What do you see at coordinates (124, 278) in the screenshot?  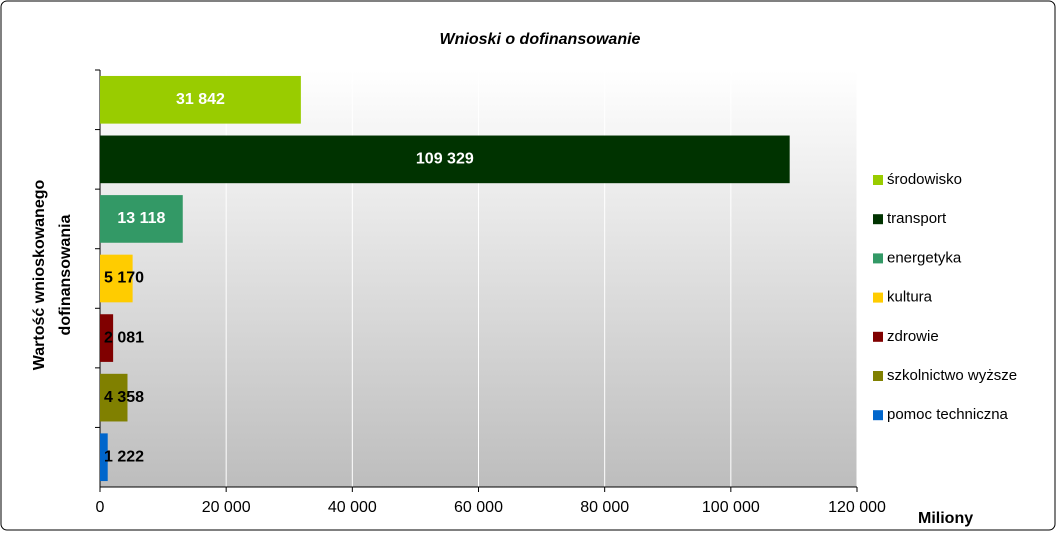 I see `data-label: 5 170` at bounding box center [124, 278].